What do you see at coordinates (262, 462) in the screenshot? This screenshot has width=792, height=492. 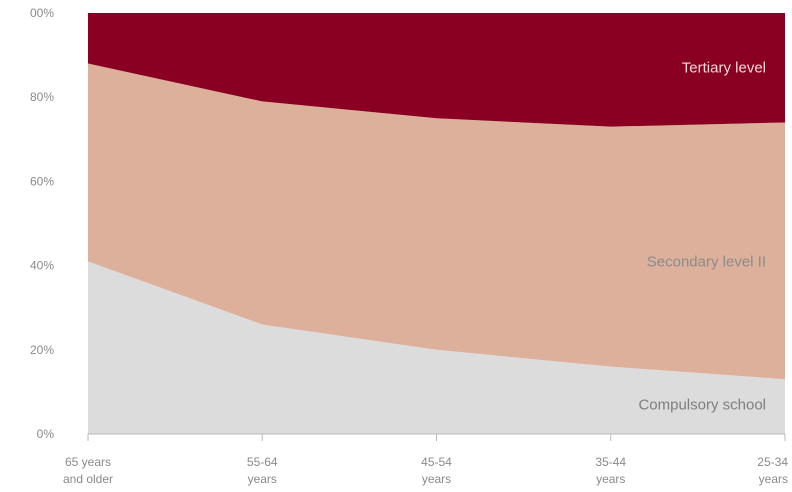 I see `x-tick-label: 55-64` at bounding box center [262, 462].